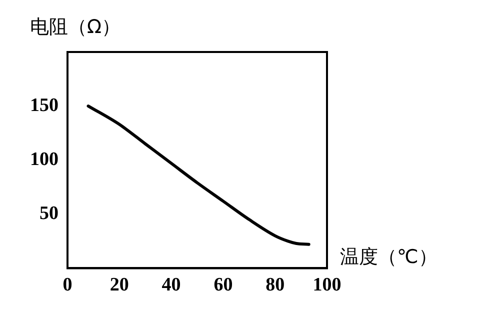 Image resolution: width=487 pixels, height=321 pixels. What do you see at coordinates (389, 257) in the screenshot?
I see `x-axis-title: 温度（℃）` at bounding box center [389, 257].